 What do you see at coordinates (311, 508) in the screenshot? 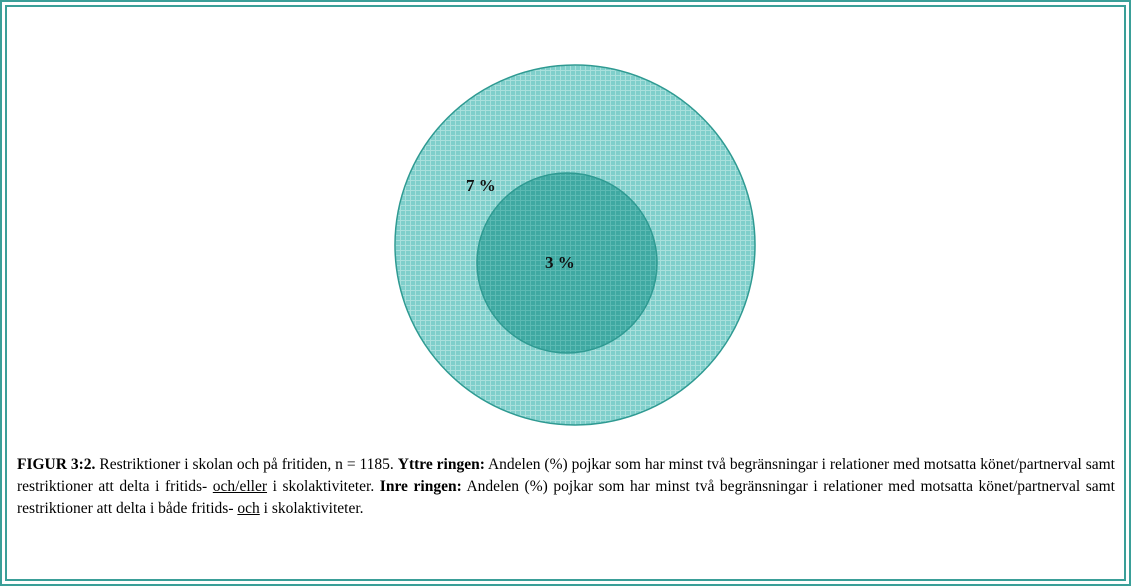
I see `inner-text: i skolaktiviteter.` at bounding box center [311, 508].